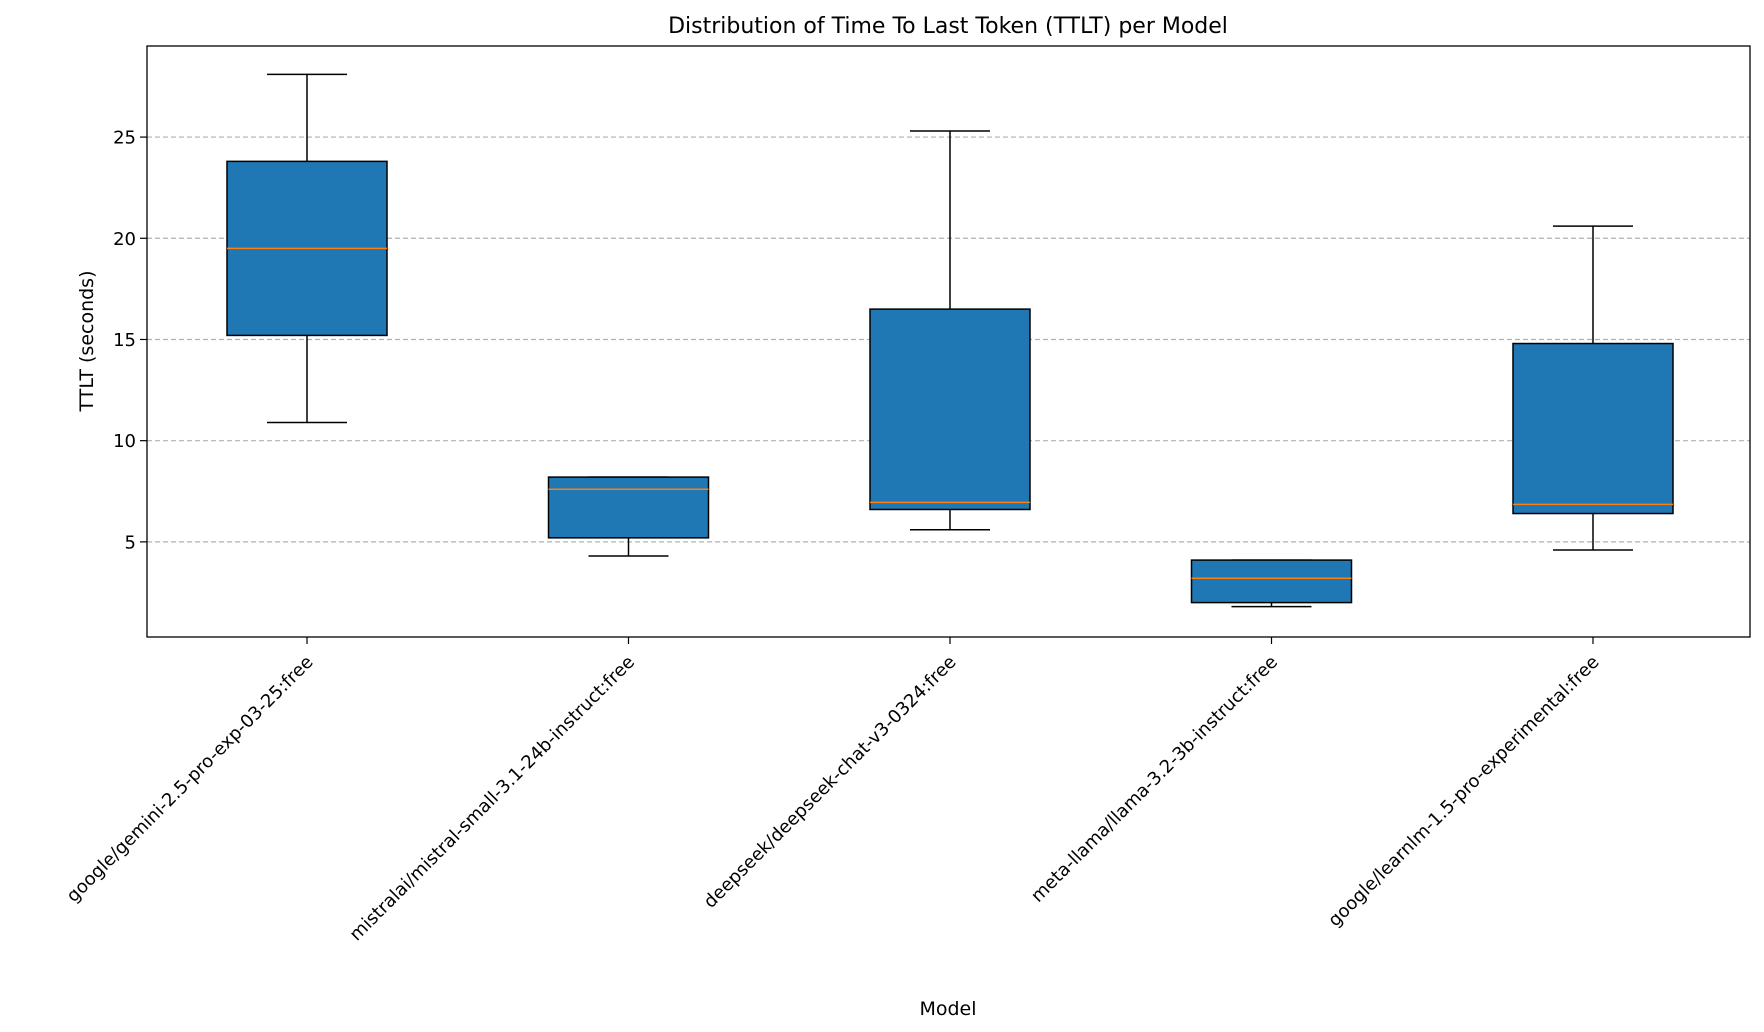  Describe the element at coordinates (1154, 779) in the screenshot. I see `x-tick-label-4: meta-llama/llama-3.2-3b-instruct:free` at that location.